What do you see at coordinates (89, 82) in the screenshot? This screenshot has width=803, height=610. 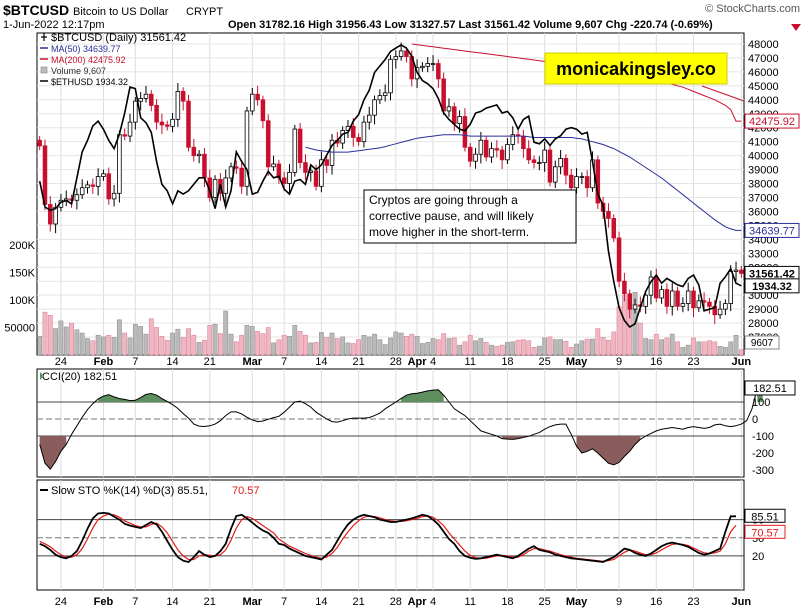 I see `legend-entry: $ETHUSD 1934.32` at bounding box center [89, 82].